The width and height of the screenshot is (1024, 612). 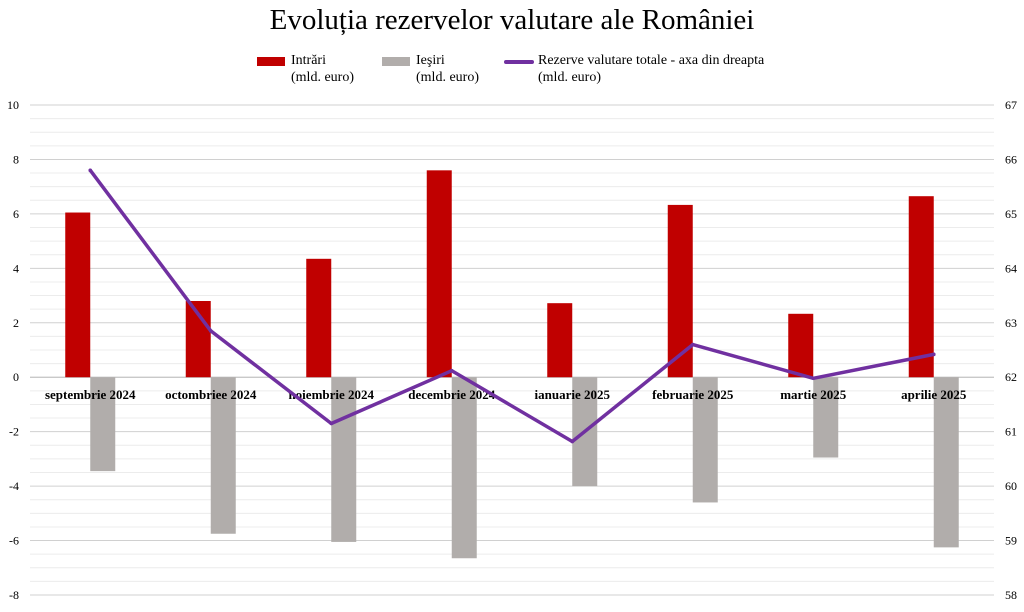 What do you see at coordinates (569, 77) in the screenshot?
I see `legend-unit-rezerve: (mld. euro)` at bounding box center [569, 77].